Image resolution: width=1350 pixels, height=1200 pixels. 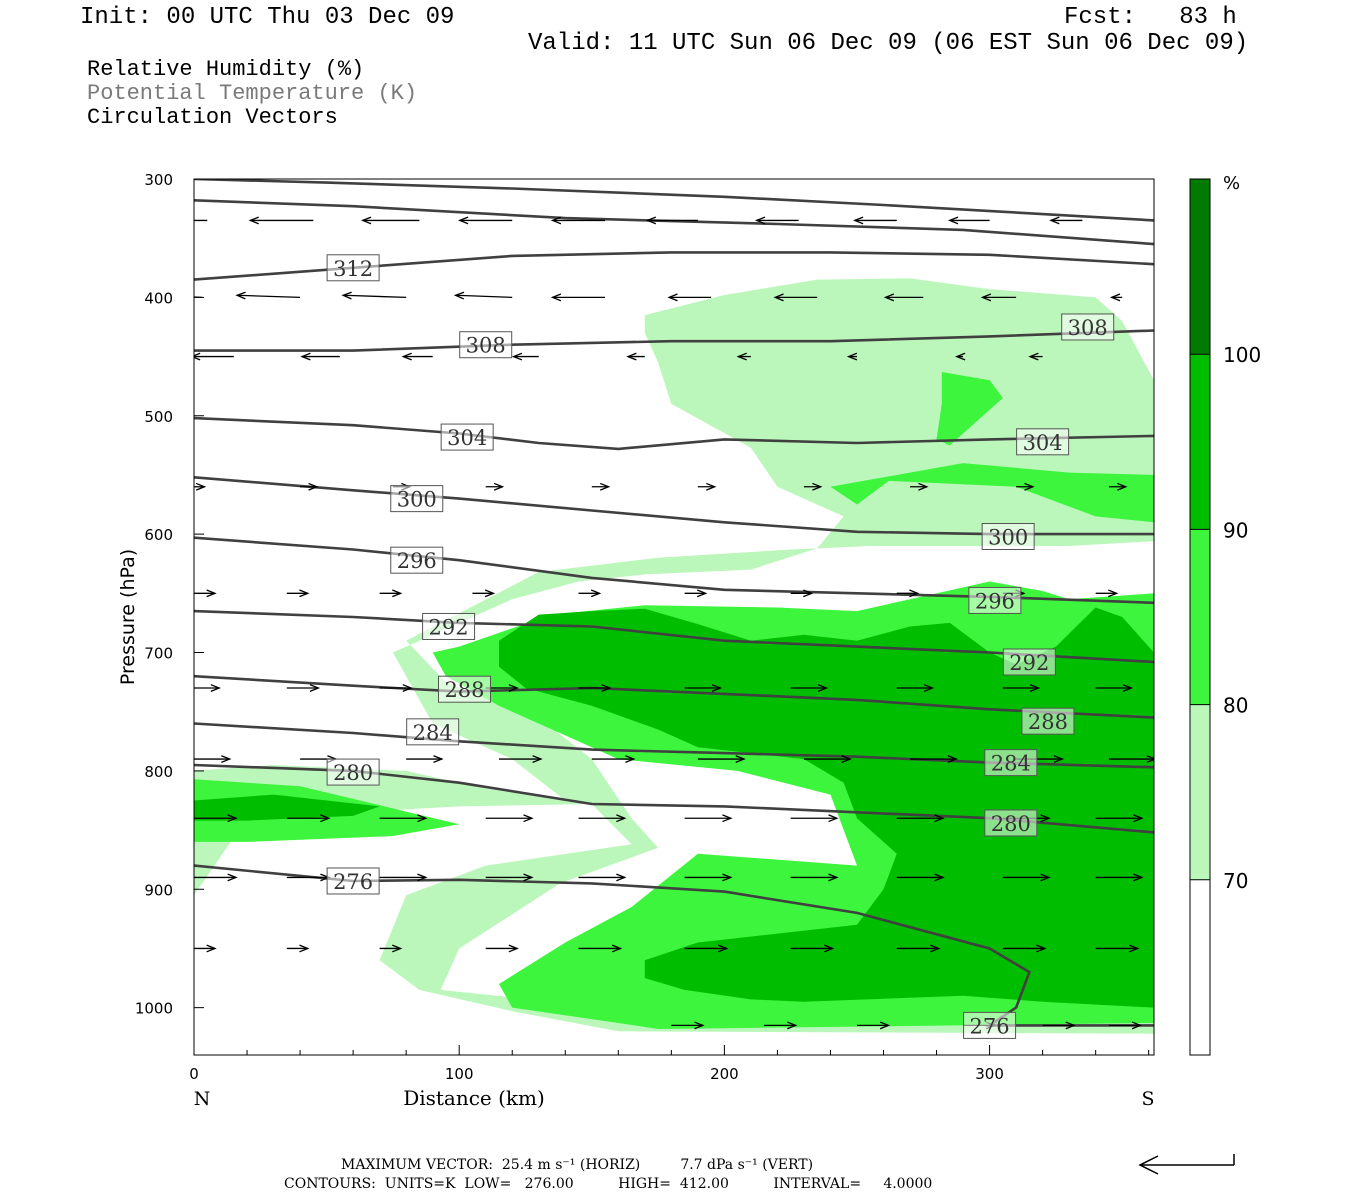 I want to click on y-tick-label: 300, so click(x=158, y=180).